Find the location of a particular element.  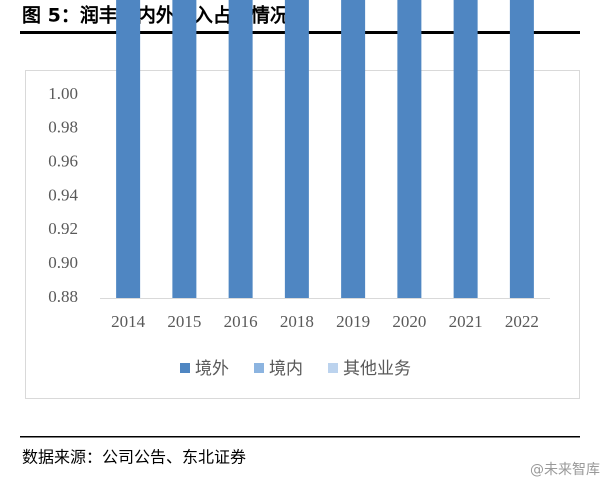

y-tick-label: 0.94 is located at coordinates (63, 194).